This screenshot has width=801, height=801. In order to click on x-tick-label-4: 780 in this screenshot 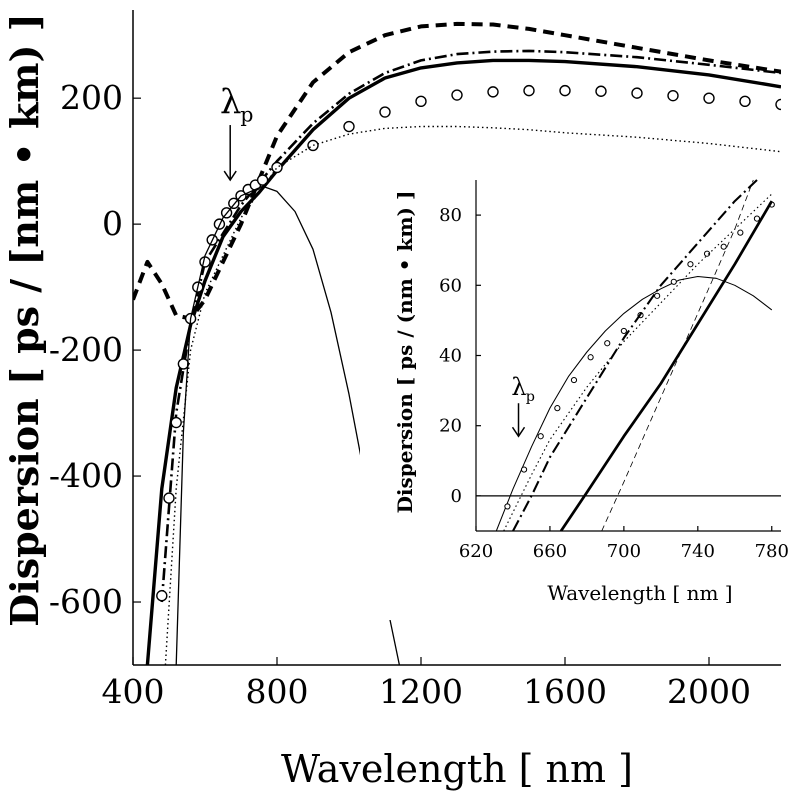, I will do `click(772, 551)`.